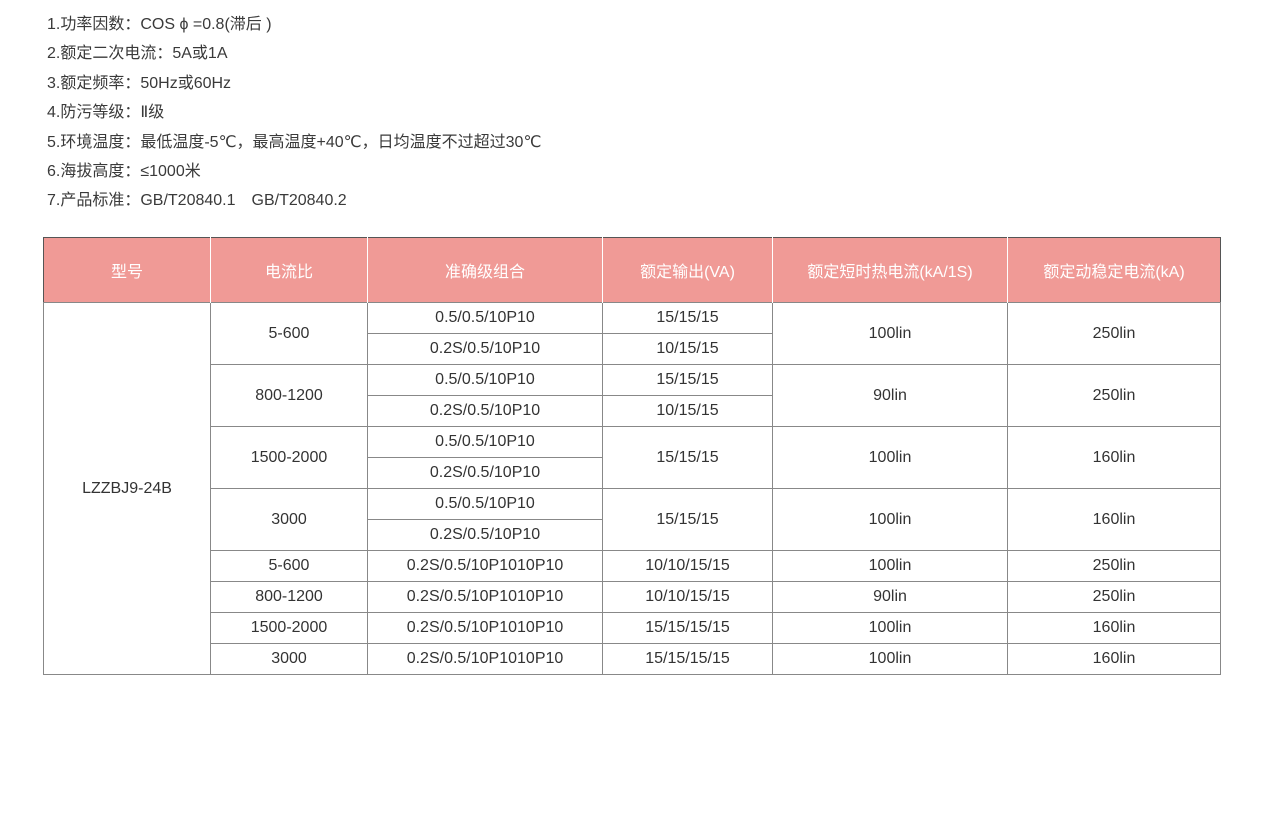  I want to click on column-header: 额定输出(VA), so click(687, 270).